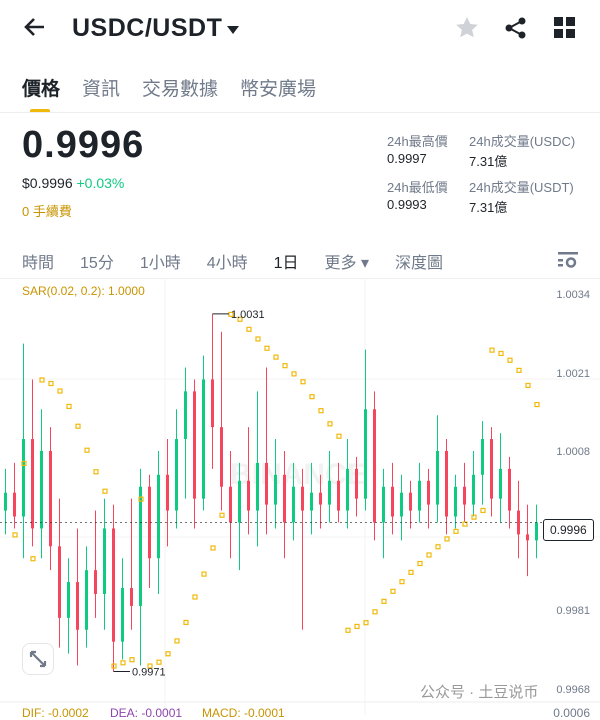 This screenshot has width=600, height=720. Describe the element at coordinates (180, 89) in the screenshot. I see `tab-trading-data: 交易數據` at that location.